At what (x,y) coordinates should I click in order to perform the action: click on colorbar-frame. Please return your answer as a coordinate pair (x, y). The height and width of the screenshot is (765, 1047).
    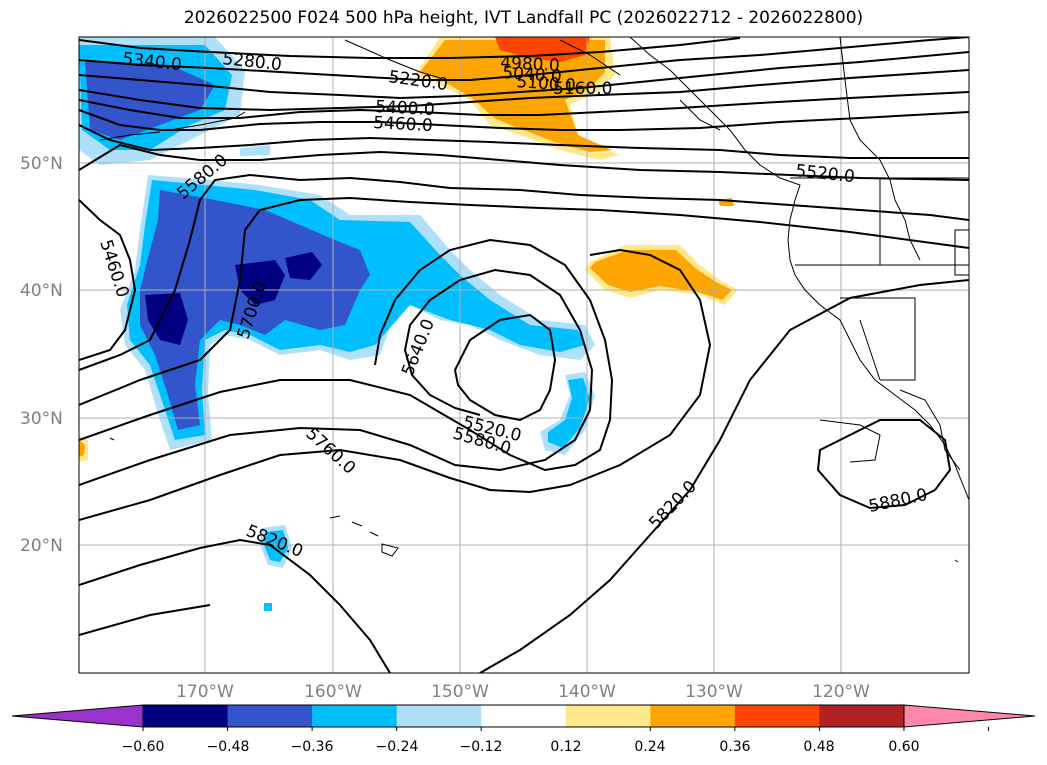
    Looking at the image, I should click on (523, 716).